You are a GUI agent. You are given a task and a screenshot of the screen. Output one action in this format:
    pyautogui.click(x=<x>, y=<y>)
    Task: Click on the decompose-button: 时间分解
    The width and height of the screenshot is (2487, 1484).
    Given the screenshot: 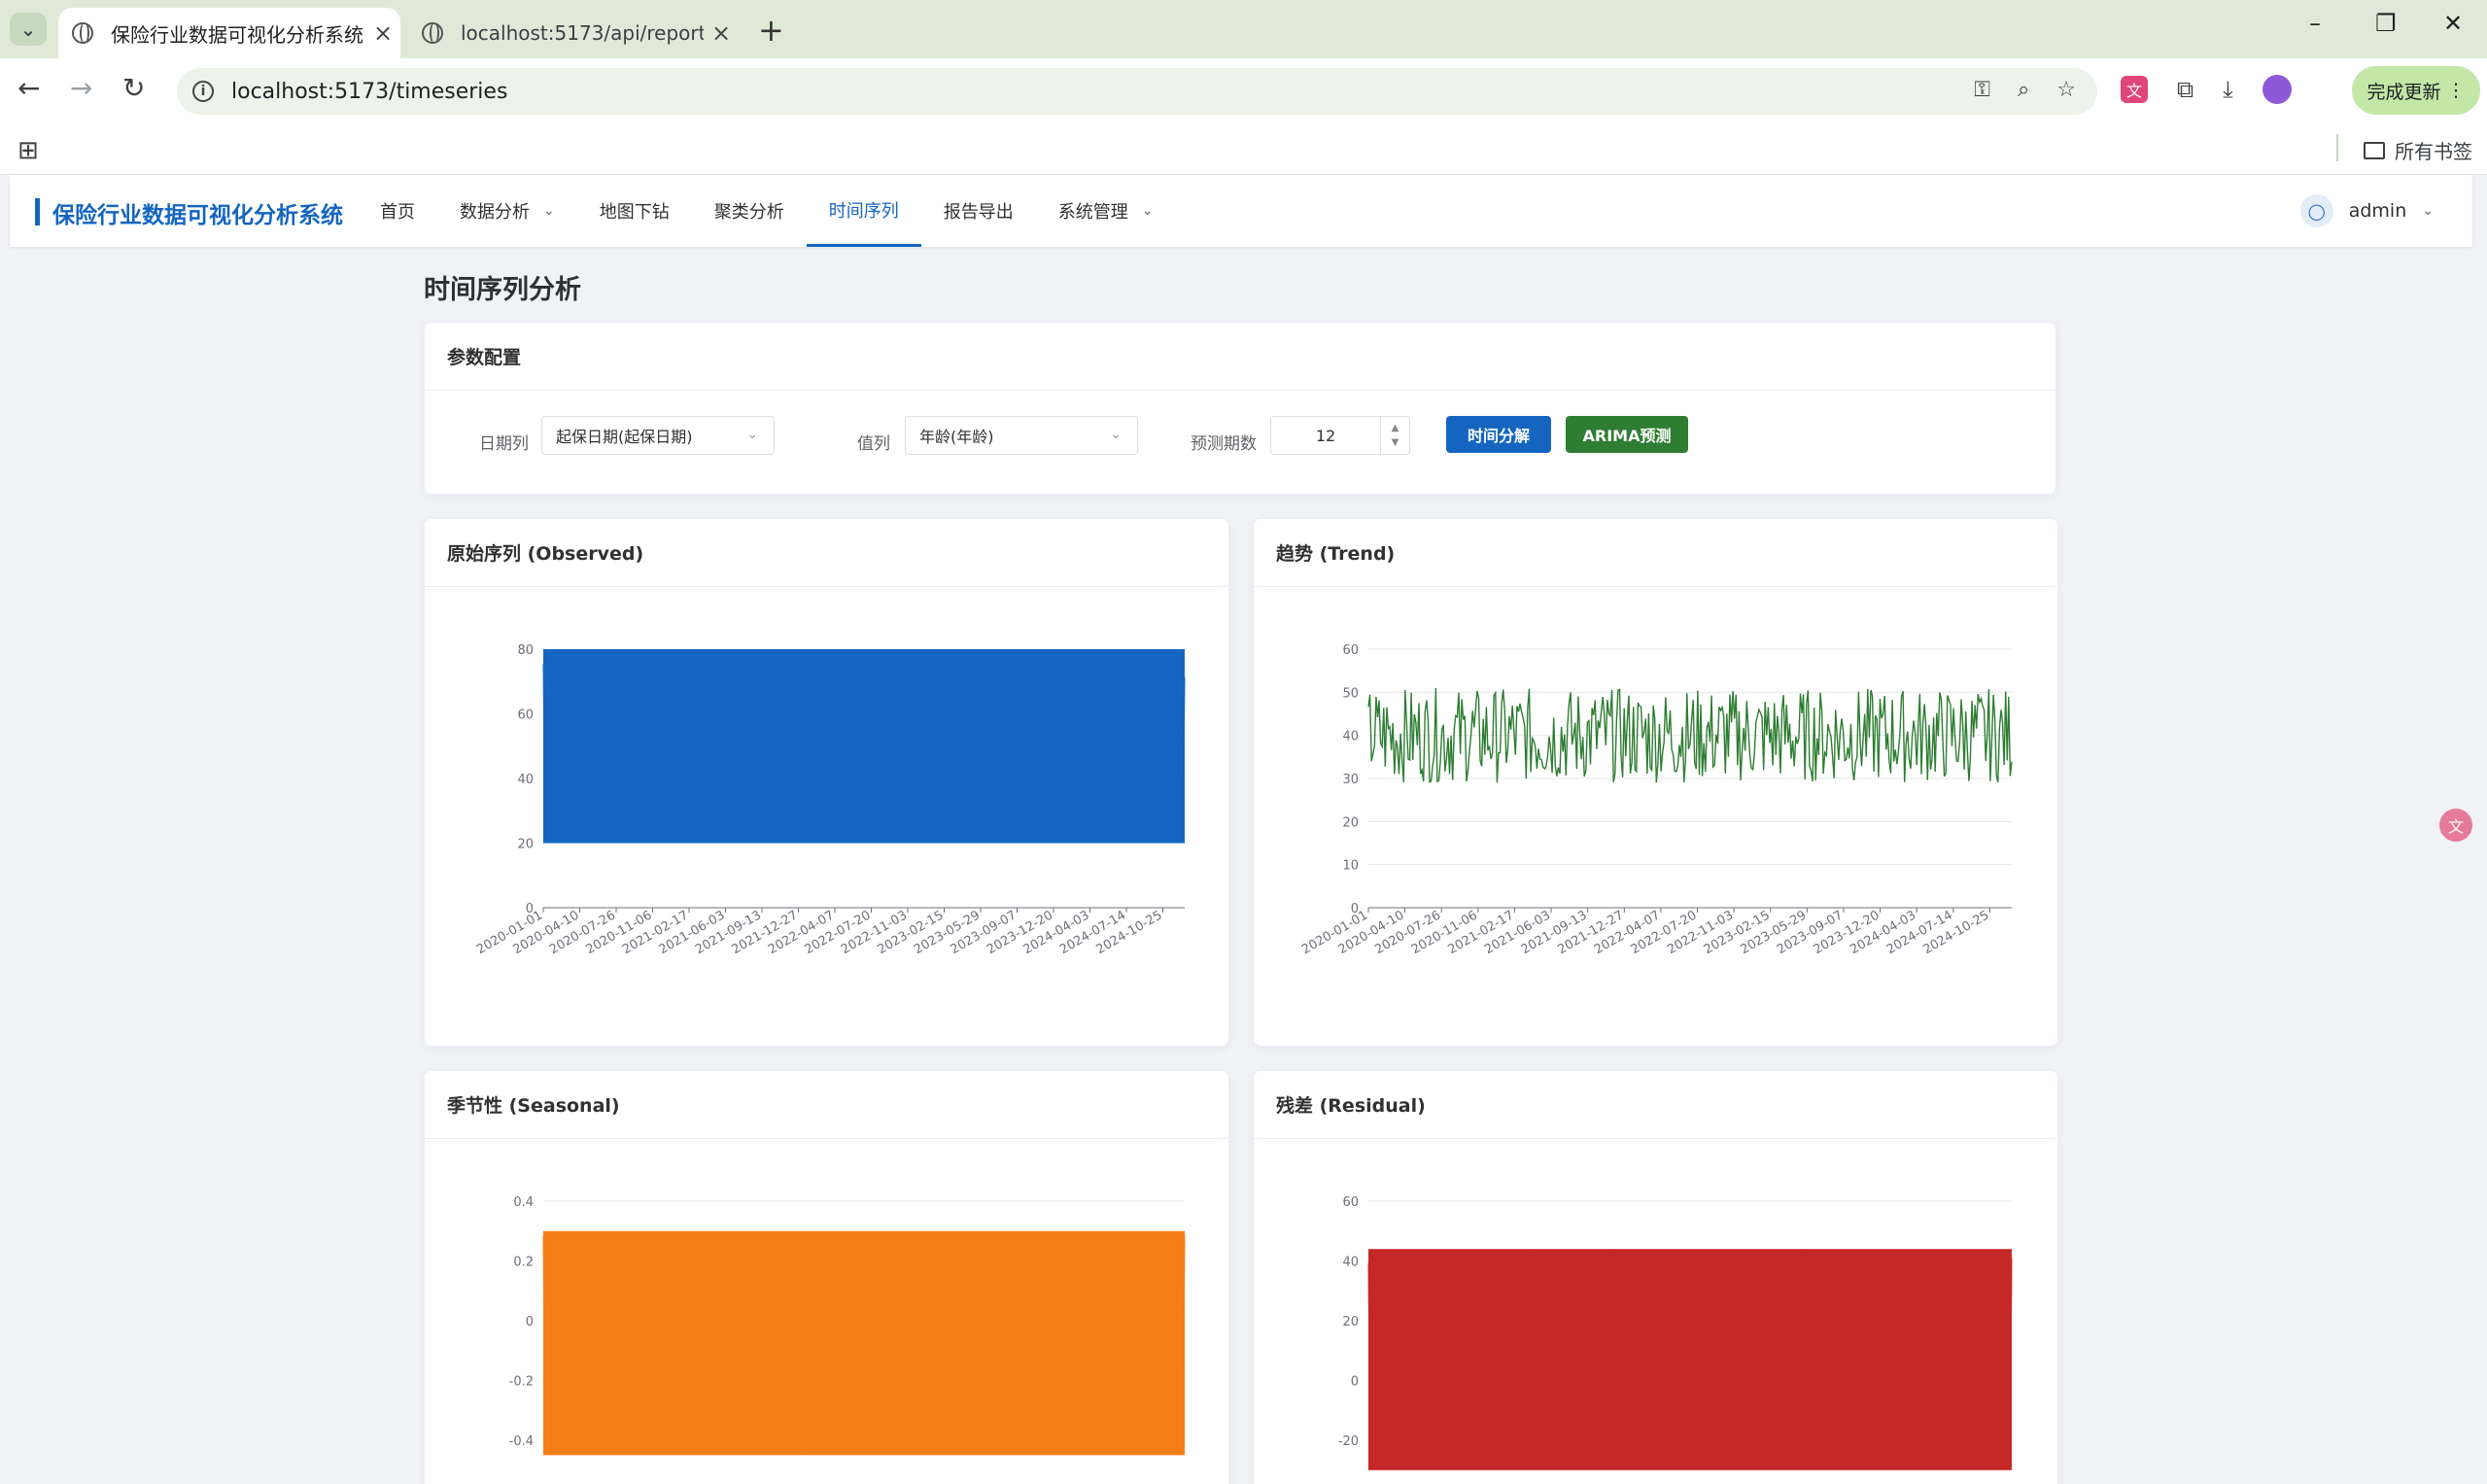 What is the action you would take?
    pyautogui.click(x=1499, y=434)
    